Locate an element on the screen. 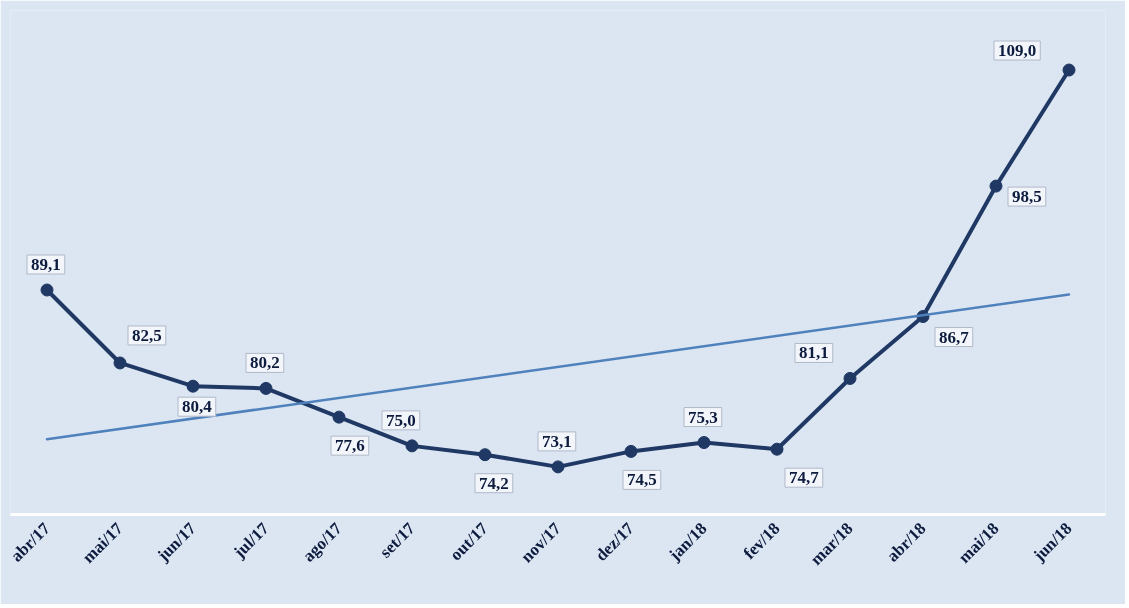 The width and height of the screenshot is (1129, 608). data-label: 73,1 is located at coordinates (557, 441).